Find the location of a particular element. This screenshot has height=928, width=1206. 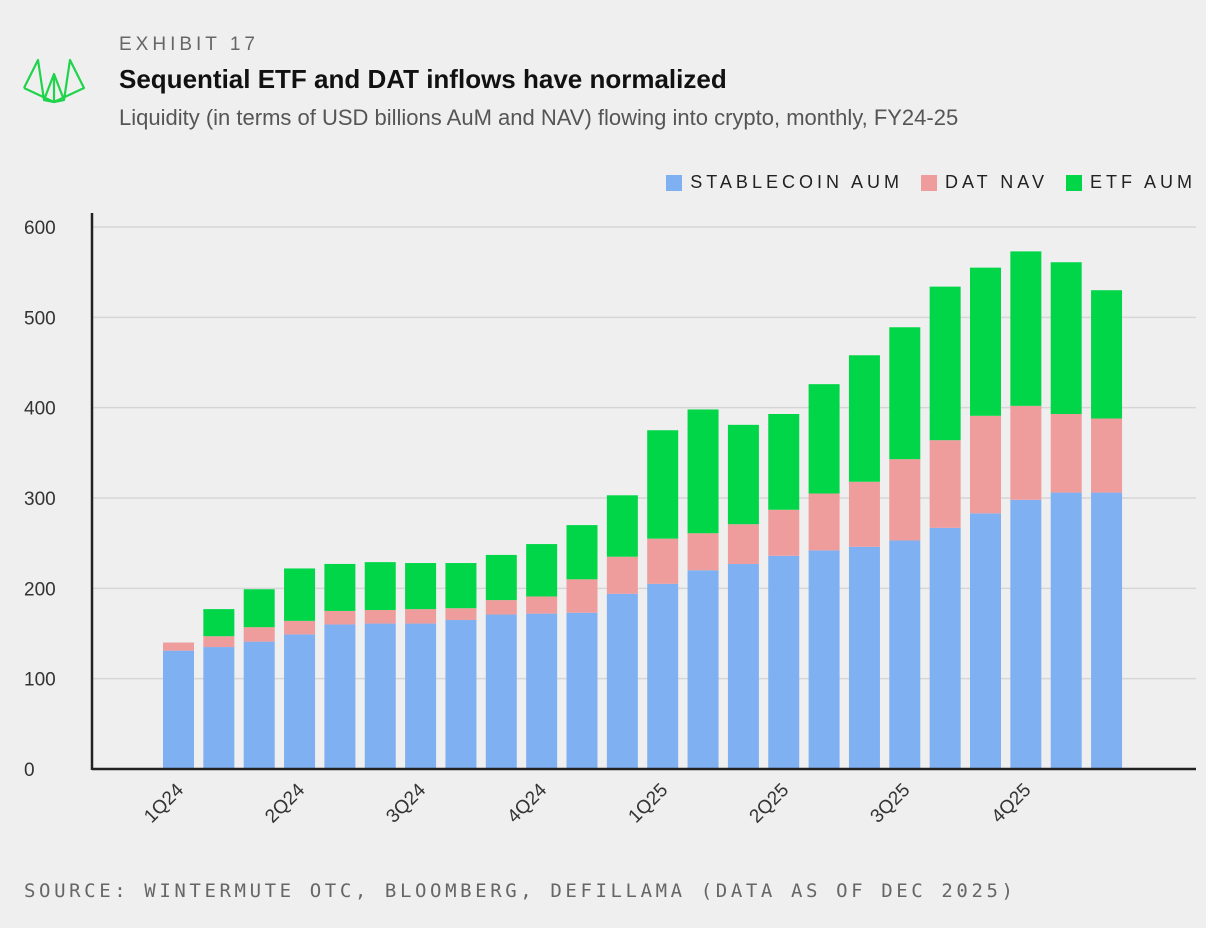

legend-label: STABLECOIN AUM is located at coordinates (796, 182).